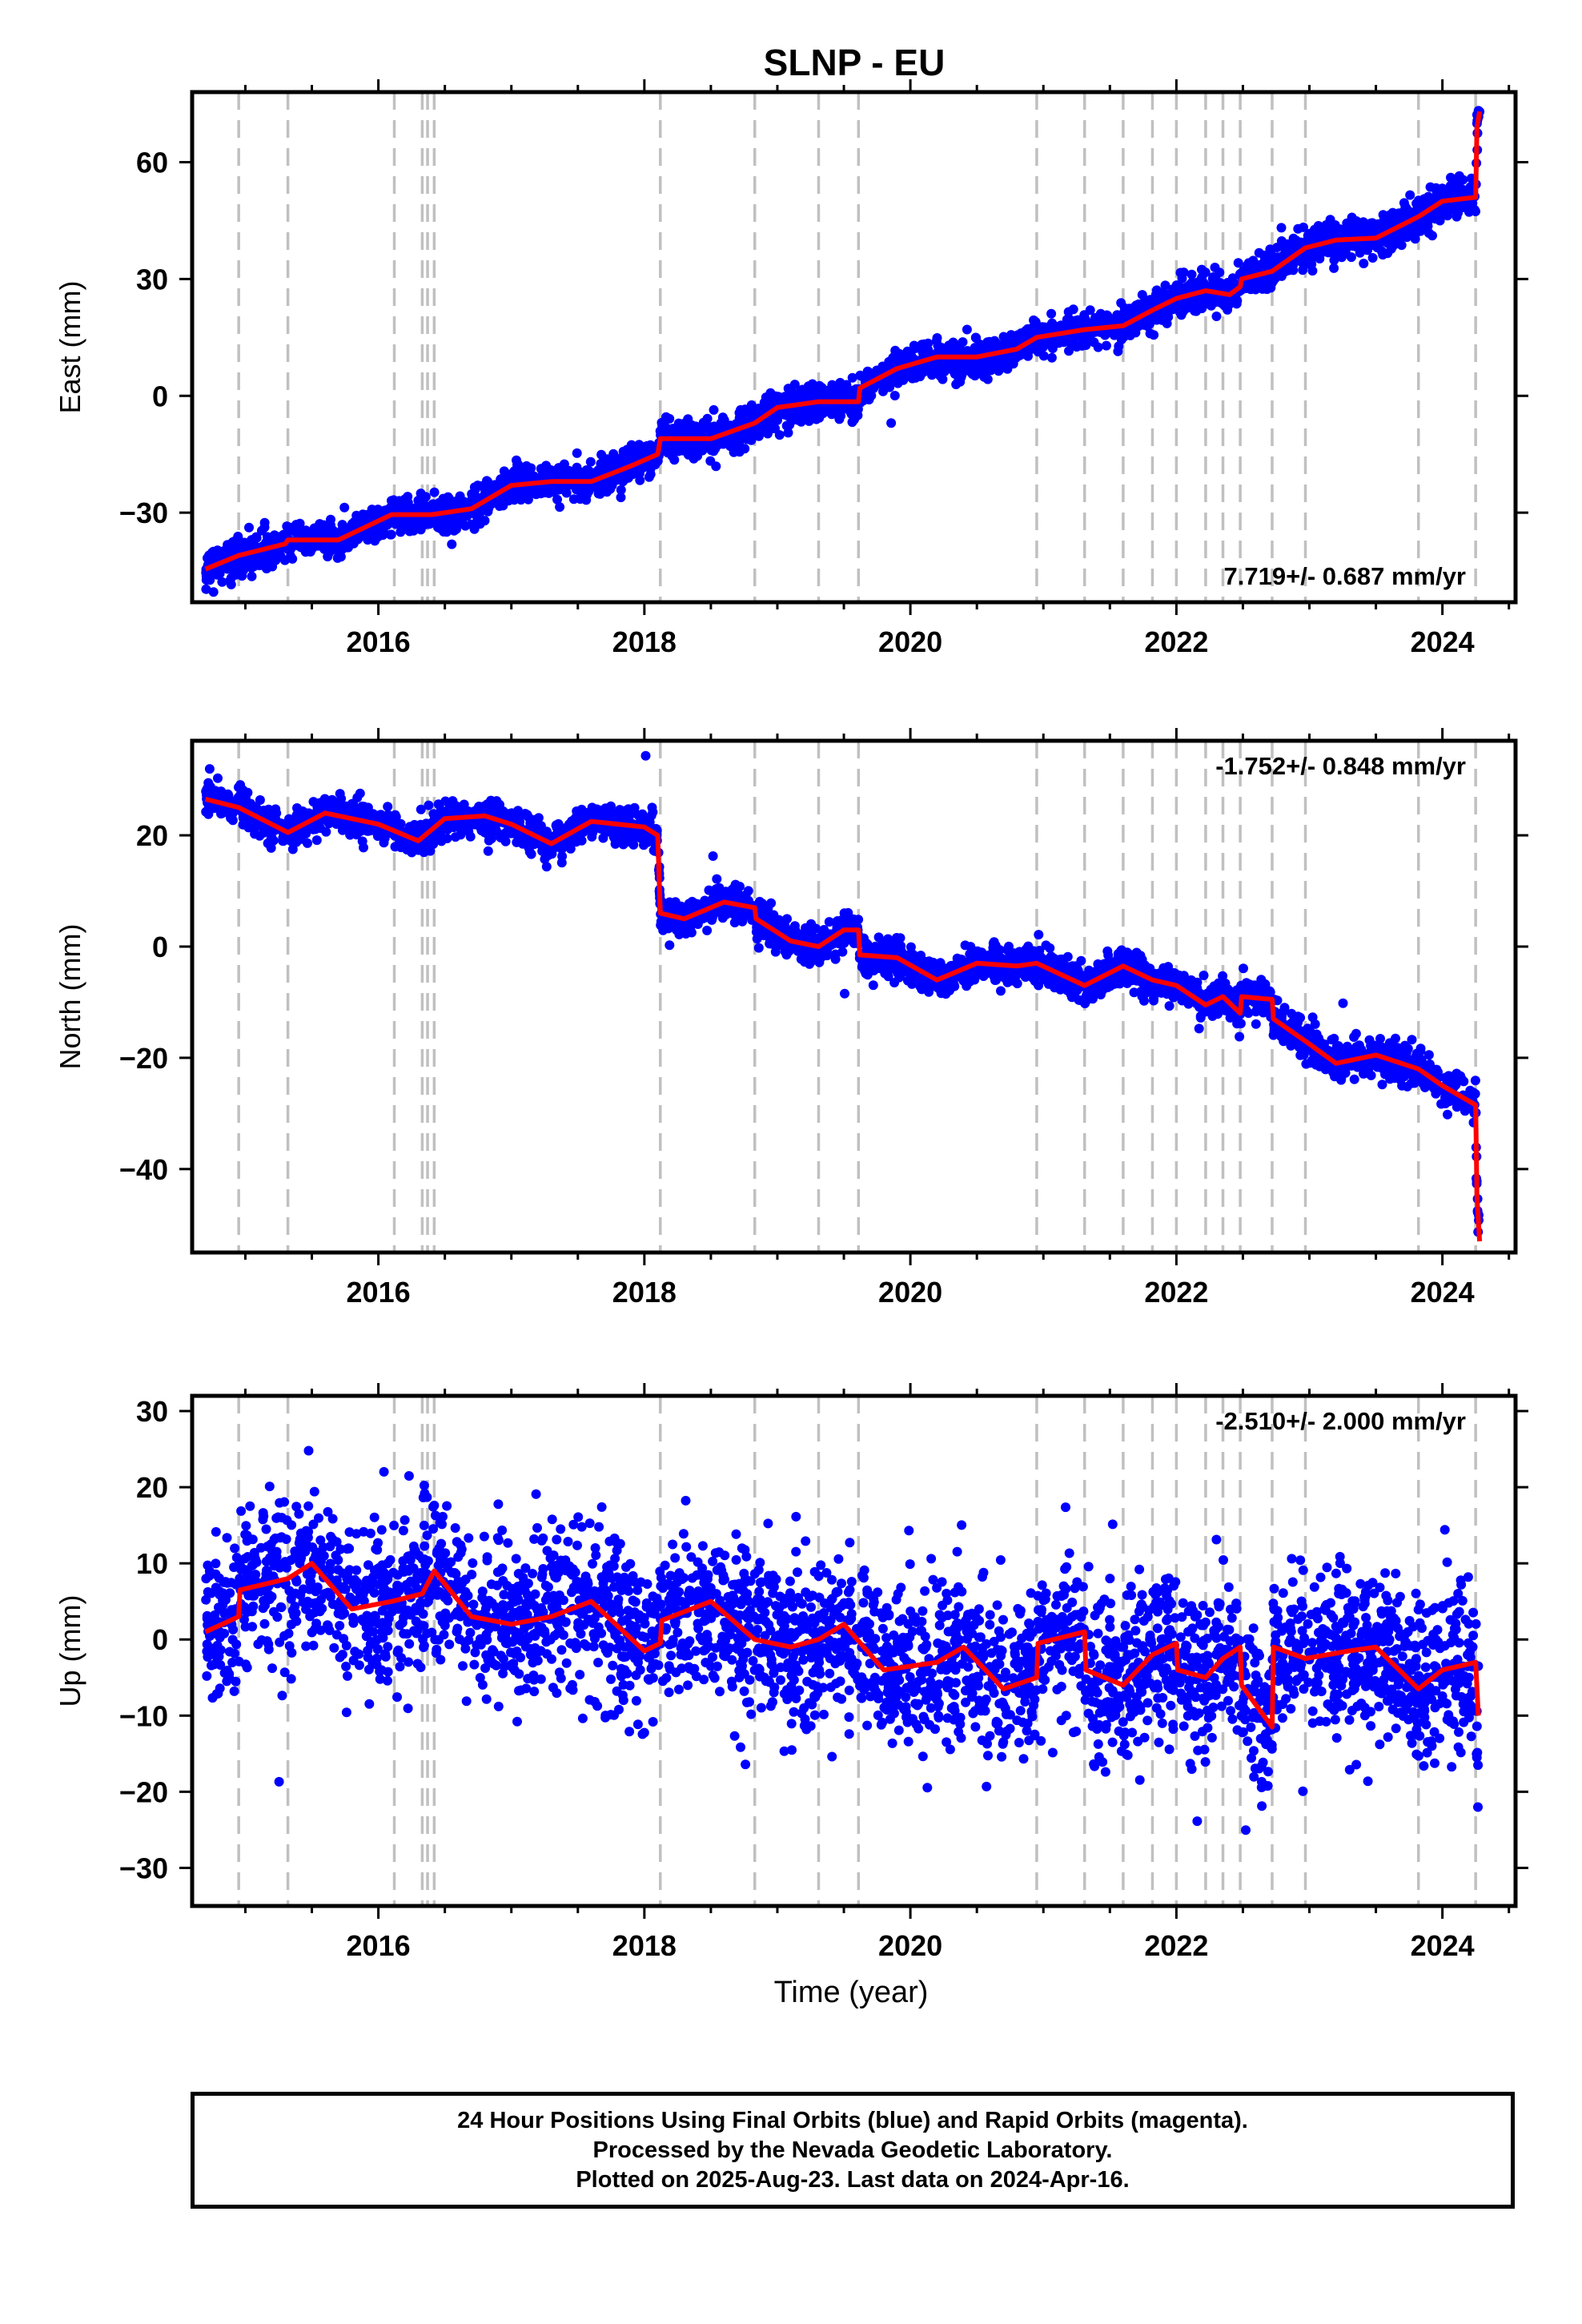 This screenshot has width=1582, height=2324. Describe the element at coordinates (160, 396) in the screenshot. I see `y-tick-label: 0` at that location.